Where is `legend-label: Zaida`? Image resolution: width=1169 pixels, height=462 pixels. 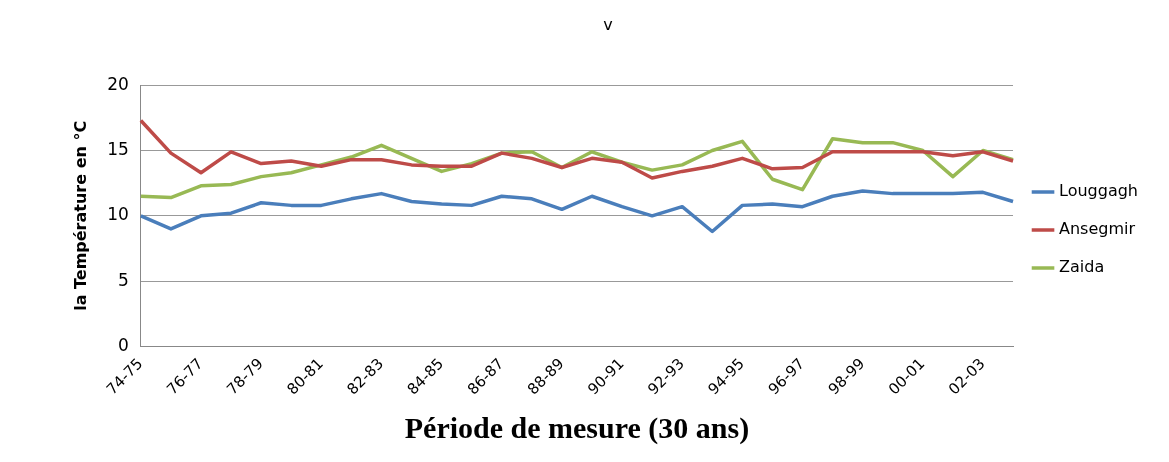 legend-label: Zaida is located at coordinates (1082, 267).